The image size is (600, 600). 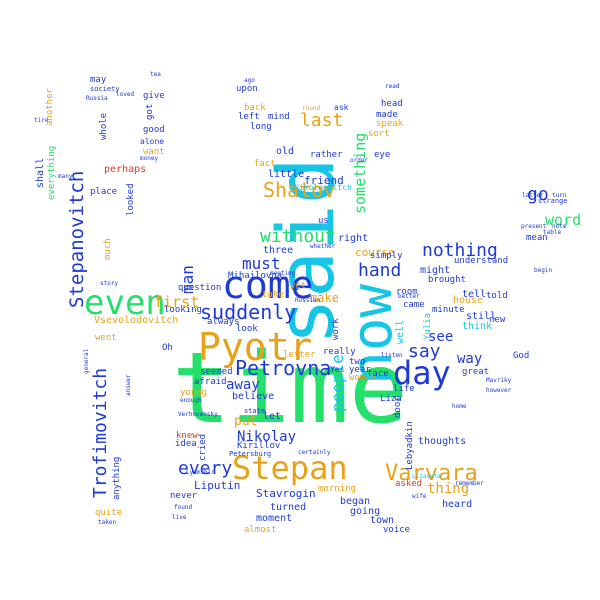 What do you see at coordinates (154, 130) in the screenshot?
I see `word-good: good` at bounding box center [154, 130].